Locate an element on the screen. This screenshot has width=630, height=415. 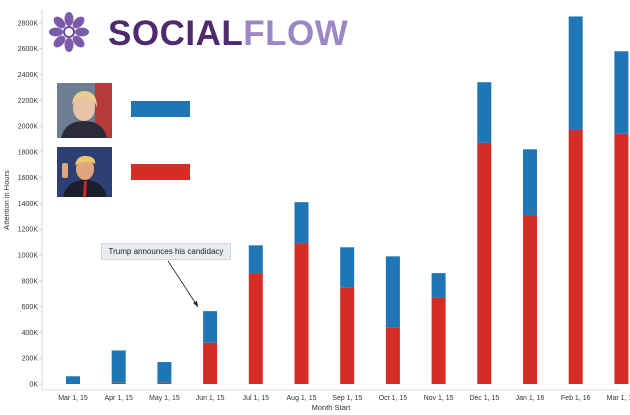
candidate-photo-man-icon is located at coordinates (84, 174).